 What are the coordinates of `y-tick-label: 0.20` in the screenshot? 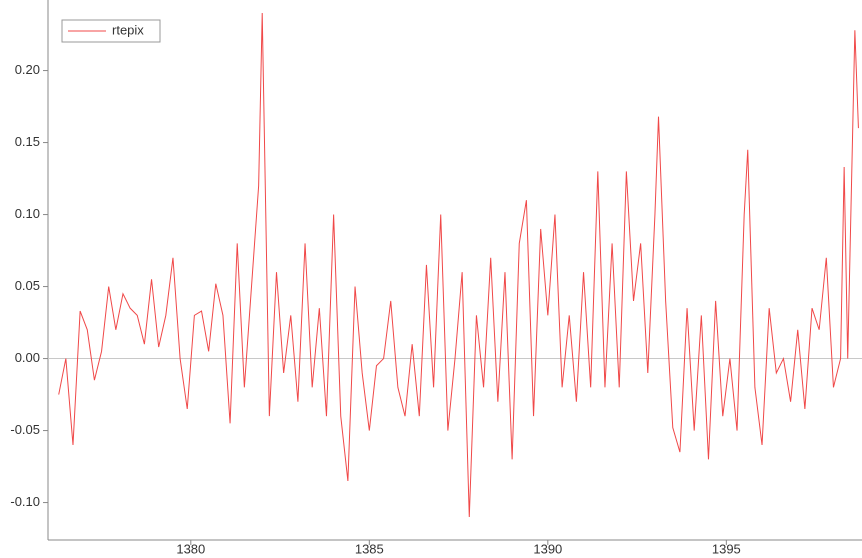 It's located at (27, 69).